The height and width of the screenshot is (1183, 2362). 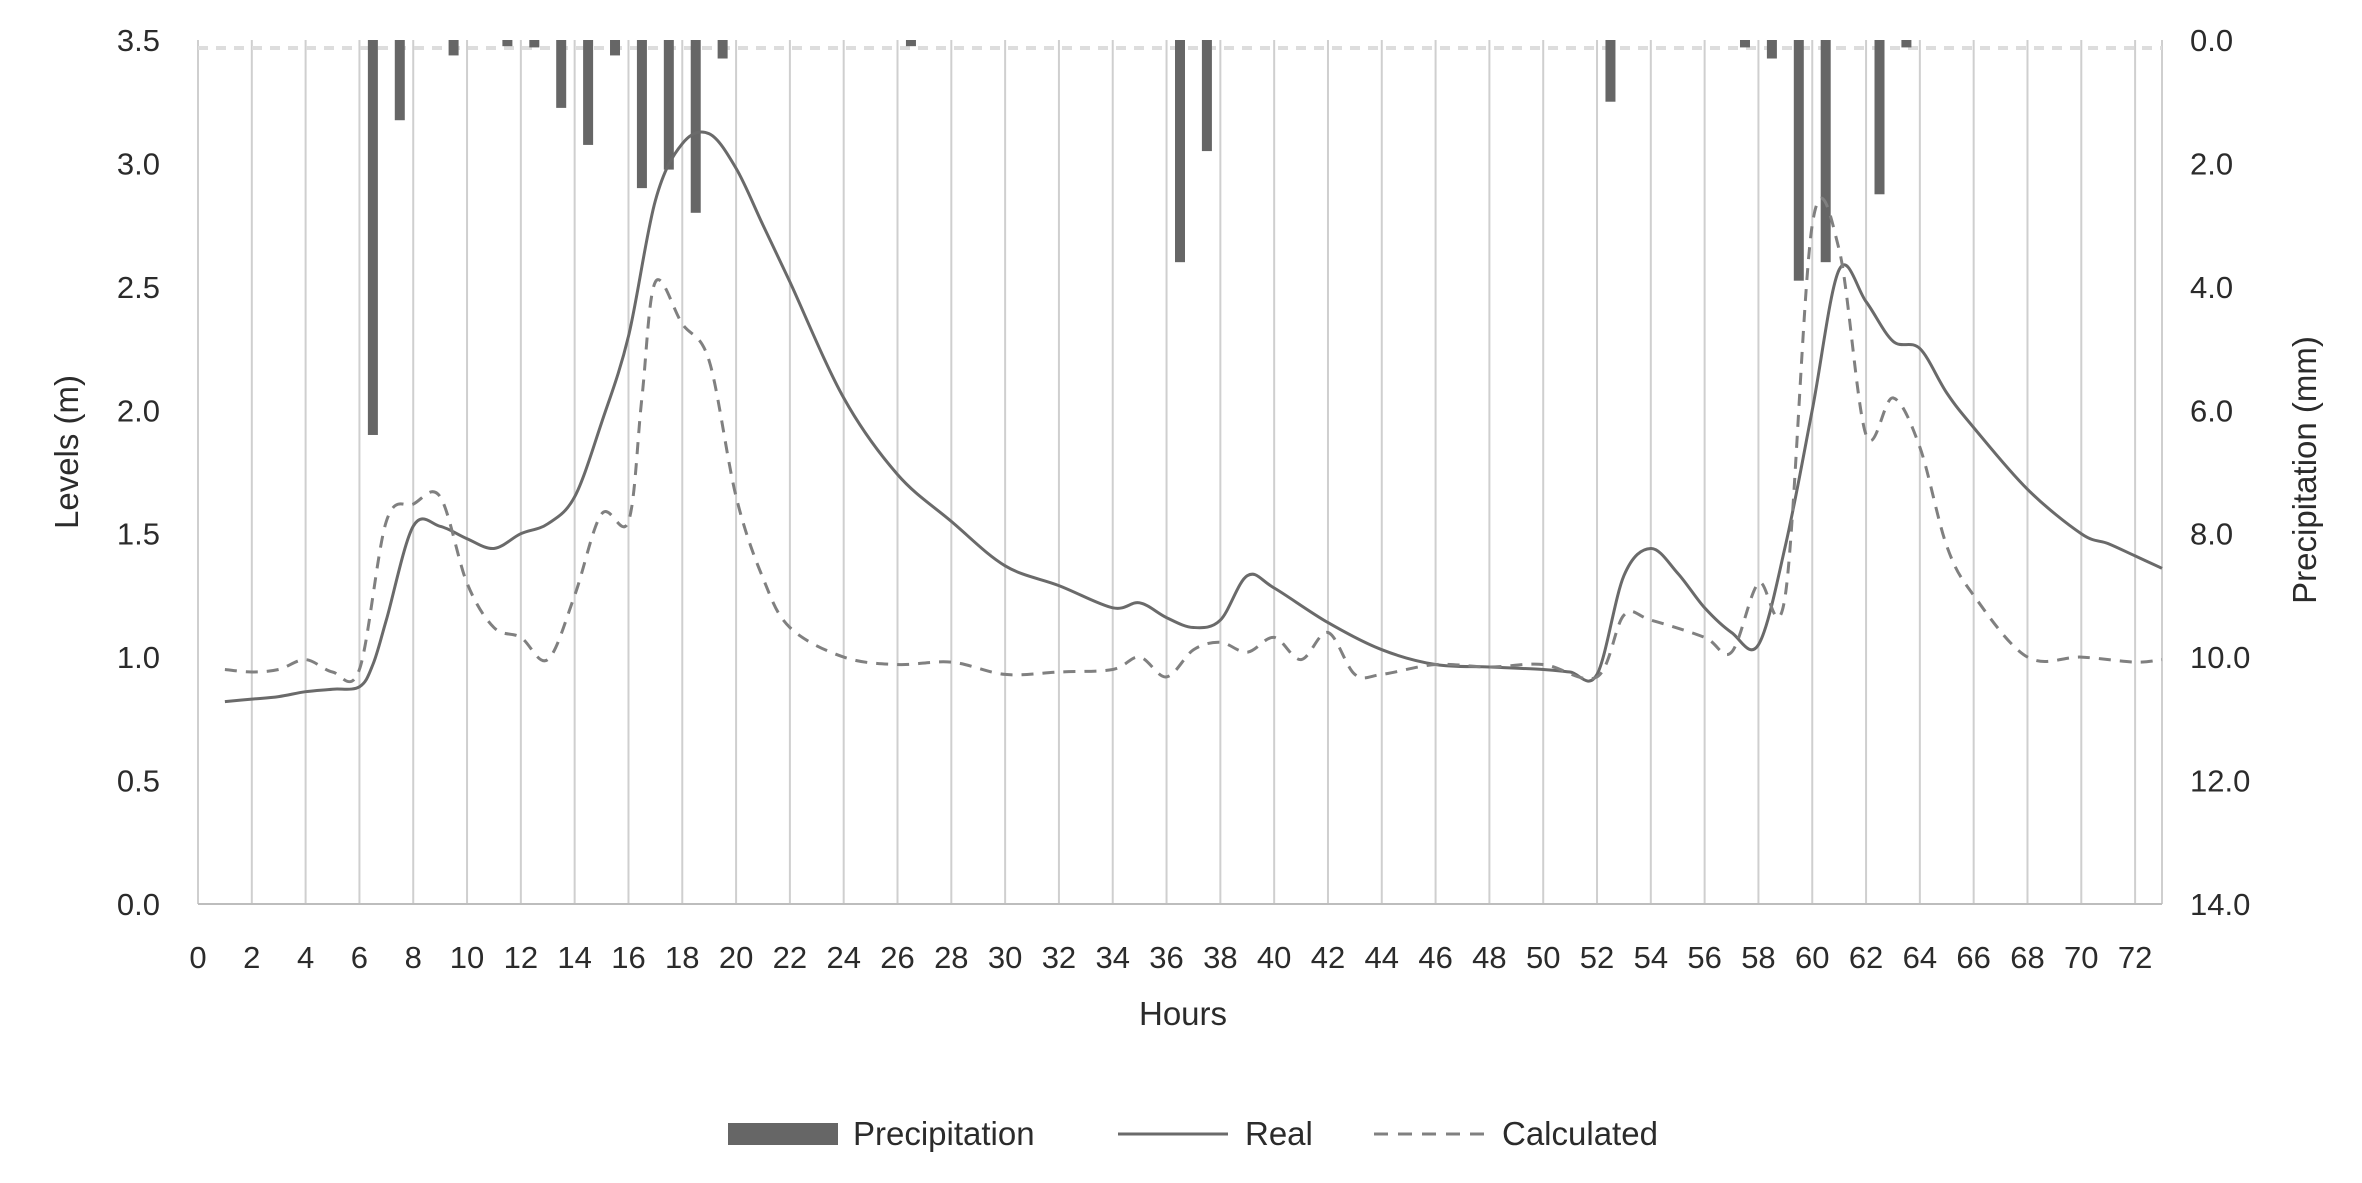 What do you see at coordinates (138, 163) in the screenshot?
I see `y-left-tick-label: 3.0` at bounding box center [138, 163].